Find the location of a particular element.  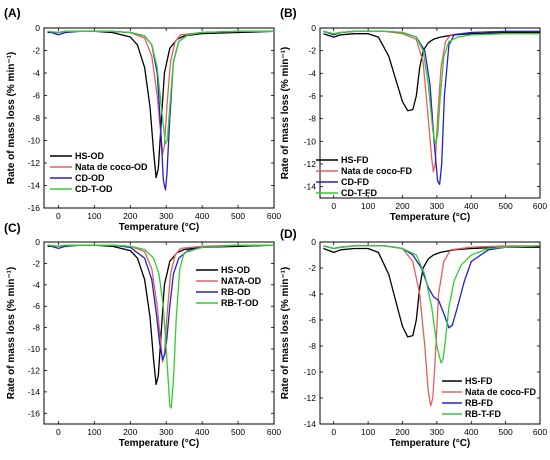

panel-b-x-tick-label: 300 is located at coordinates (437, 206).